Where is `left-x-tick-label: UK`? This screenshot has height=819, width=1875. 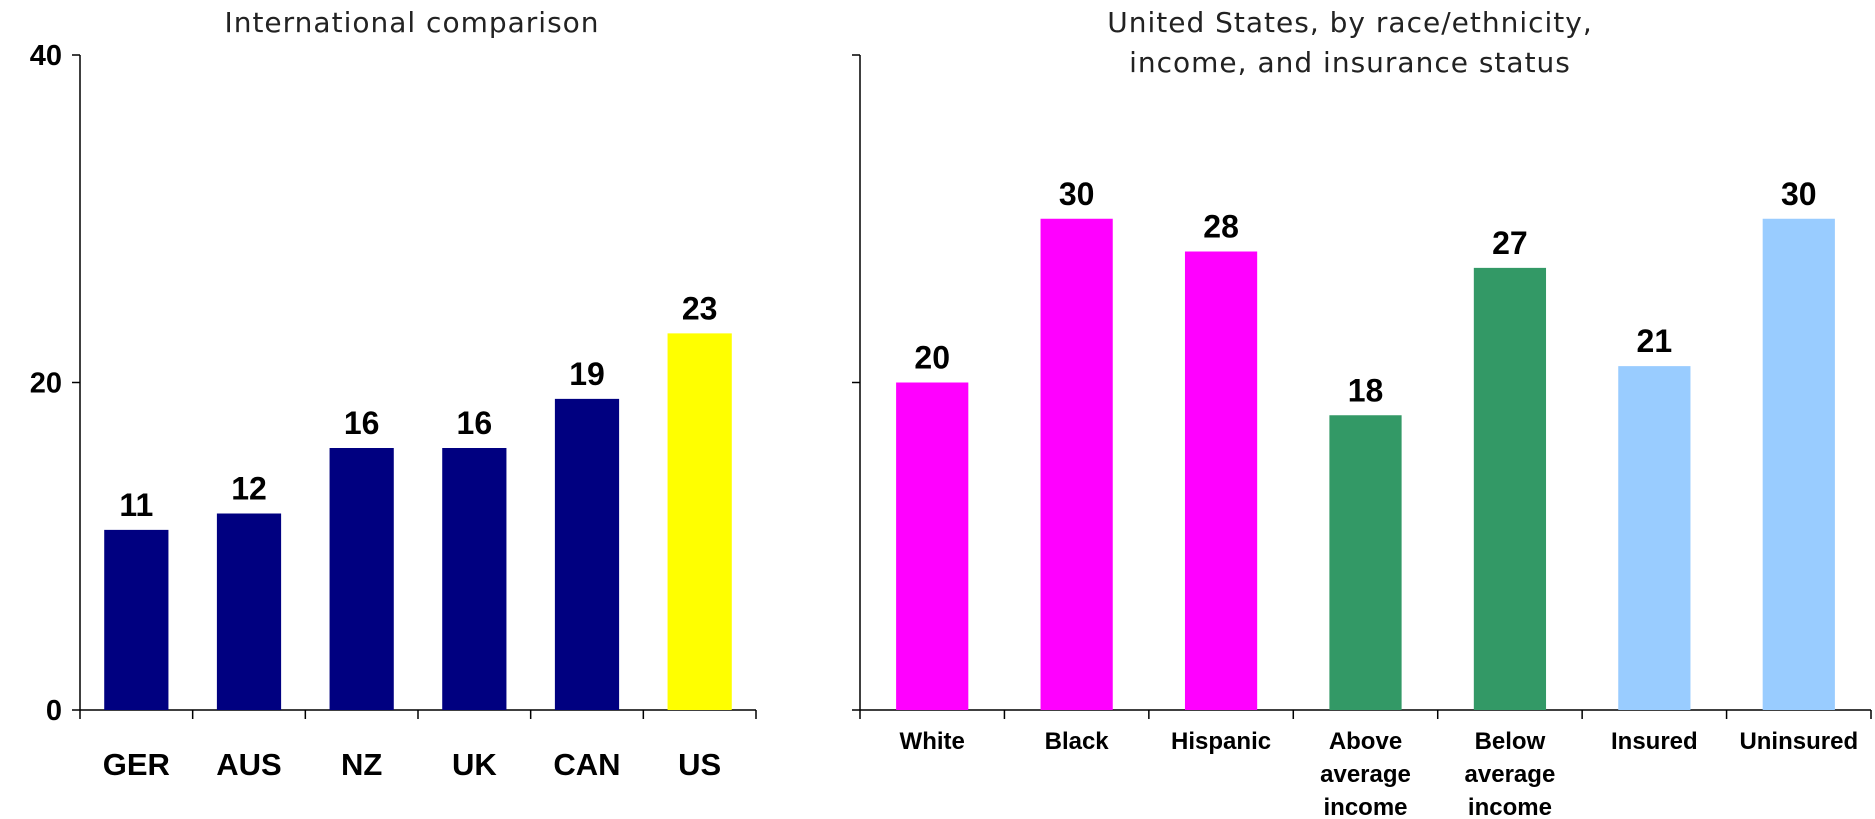
left-x-tick-label: UK is located at coordinates (474, 764).